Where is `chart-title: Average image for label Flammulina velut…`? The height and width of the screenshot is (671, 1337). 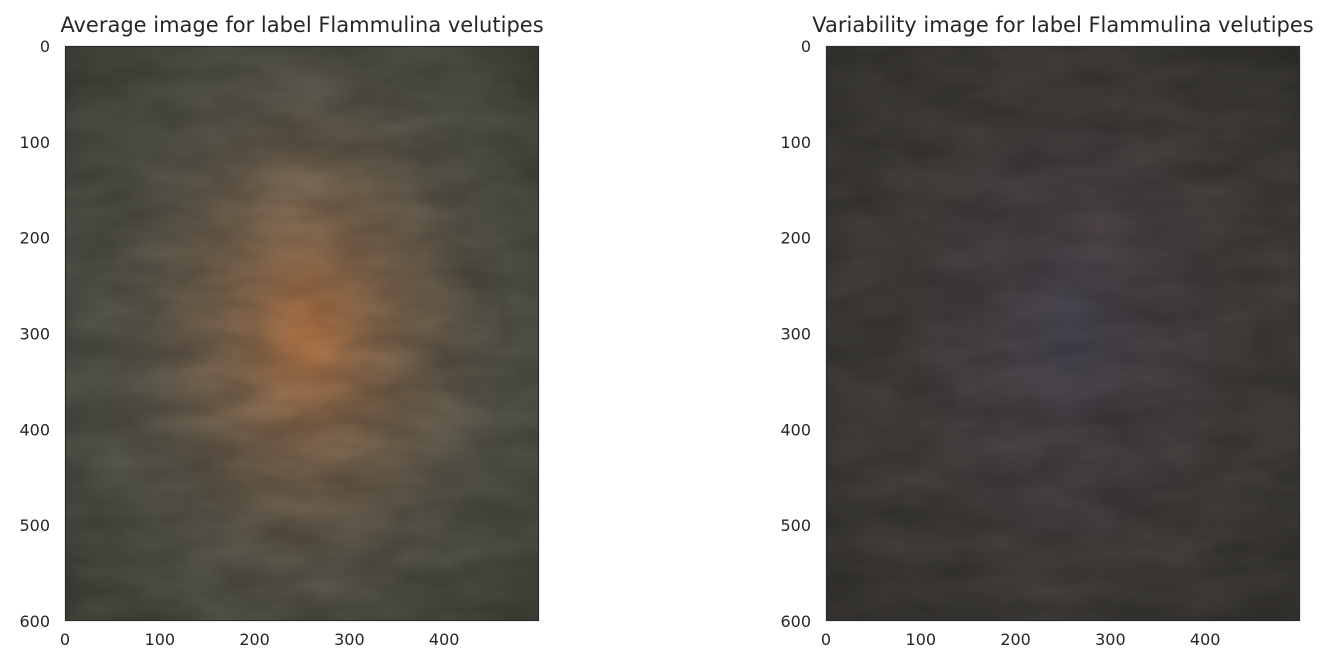 chart-title: Average image for label Flammulina velut… is located at coordinates (301, 25).